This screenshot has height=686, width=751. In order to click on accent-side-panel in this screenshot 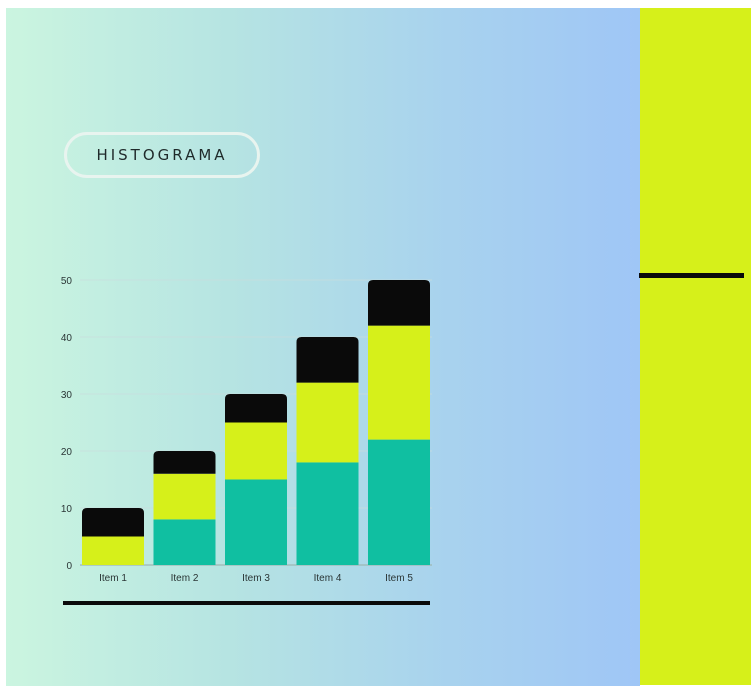, I will do `click(695, 346)`.